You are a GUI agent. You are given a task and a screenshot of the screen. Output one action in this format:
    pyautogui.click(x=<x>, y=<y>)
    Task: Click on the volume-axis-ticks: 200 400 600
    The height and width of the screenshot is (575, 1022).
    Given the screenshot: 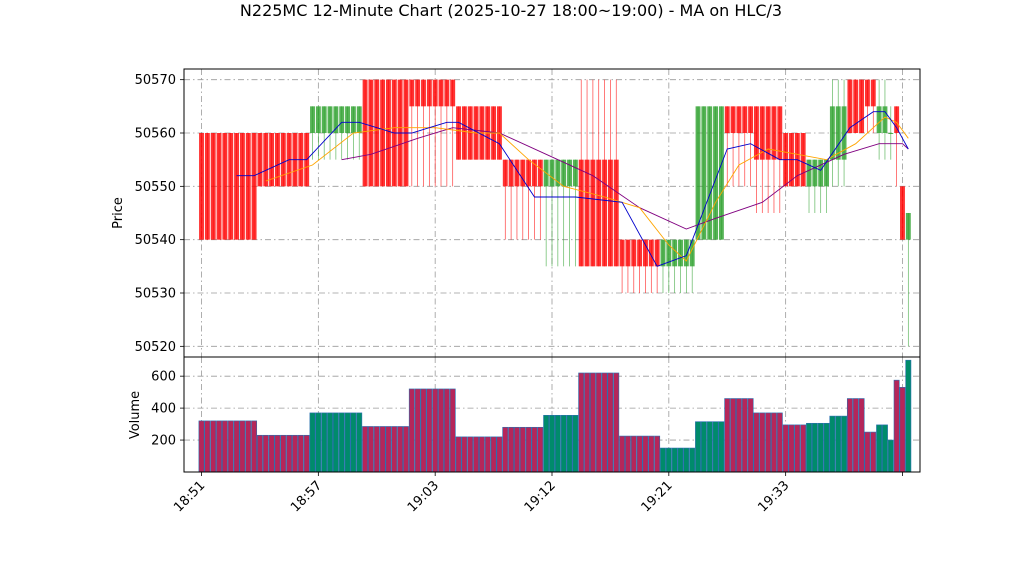 What is the action you would take?
    pyautogui.click(x=167, y=409)
    